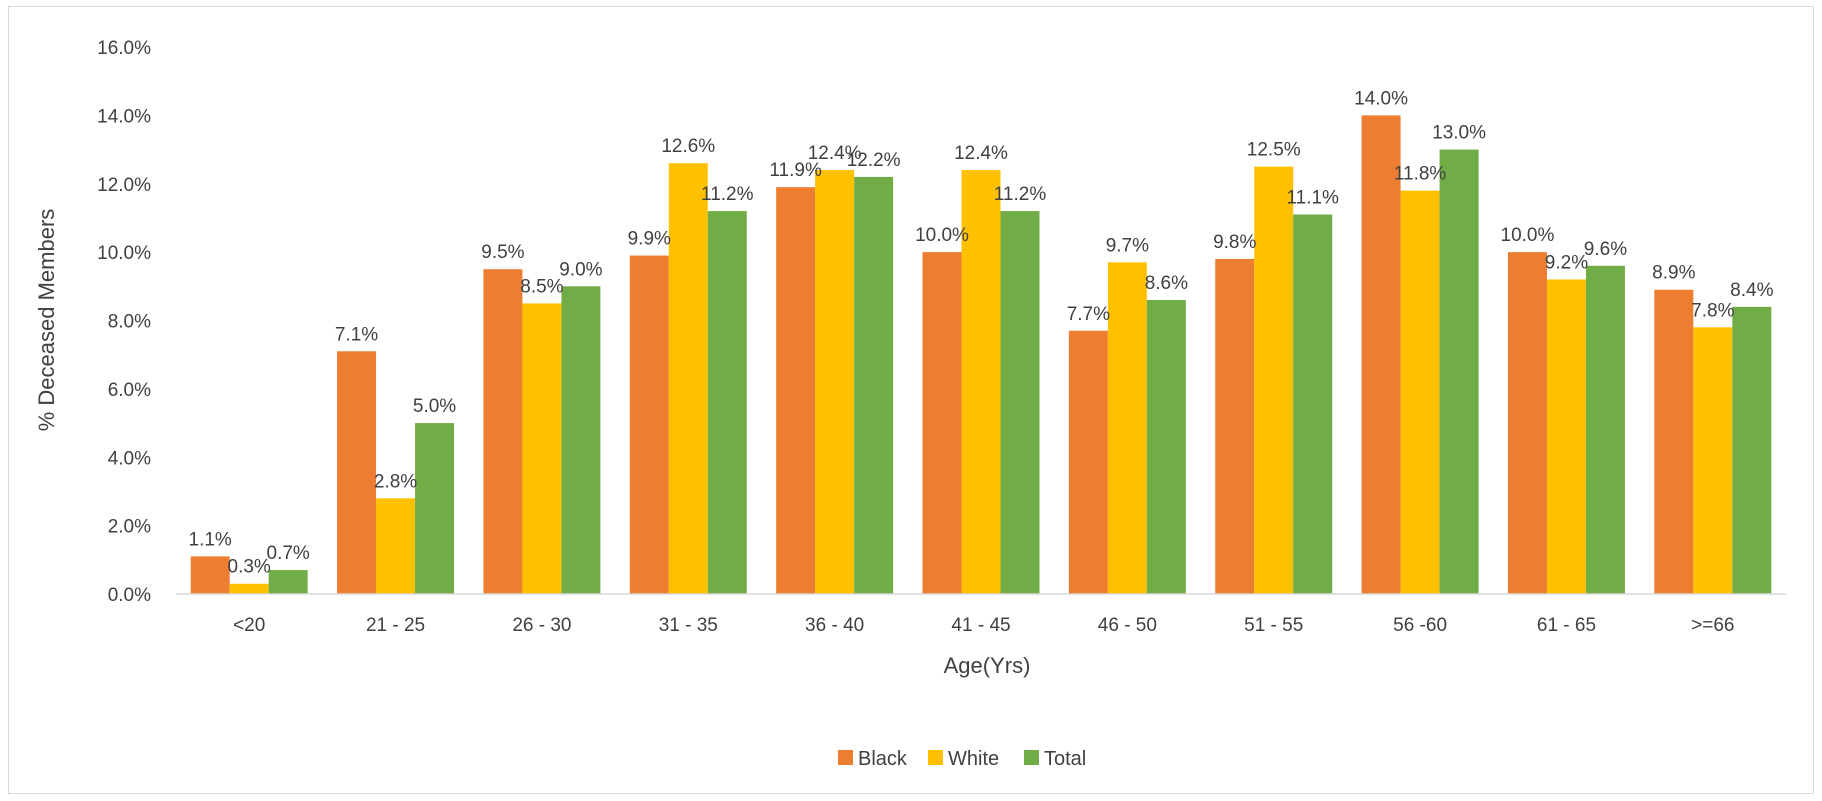  What do you see at coordinates (124, 253) in the screenshot?
I see `y-tick-label: 10.0%` at bounding box center [124, 253].